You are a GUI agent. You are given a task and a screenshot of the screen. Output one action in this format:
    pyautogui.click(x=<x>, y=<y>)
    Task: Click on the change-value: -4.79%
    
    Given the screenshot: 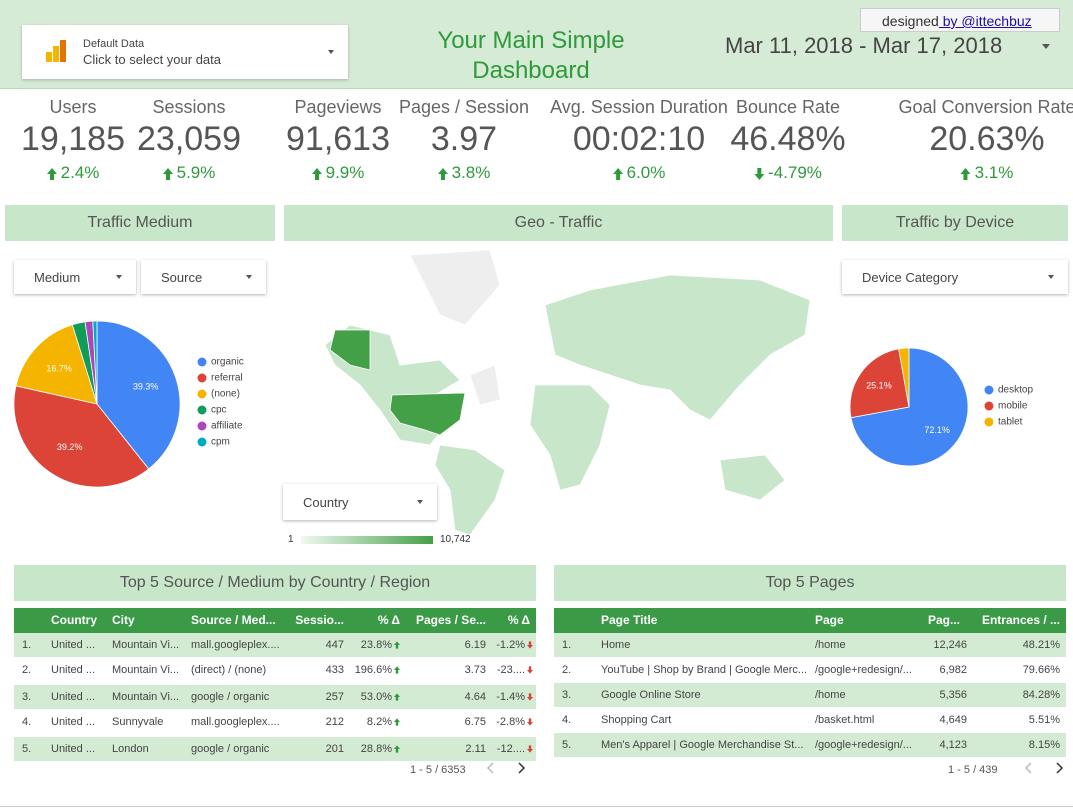 What is the action you would take?
    pyautogui.click(x=795, y=172)
    